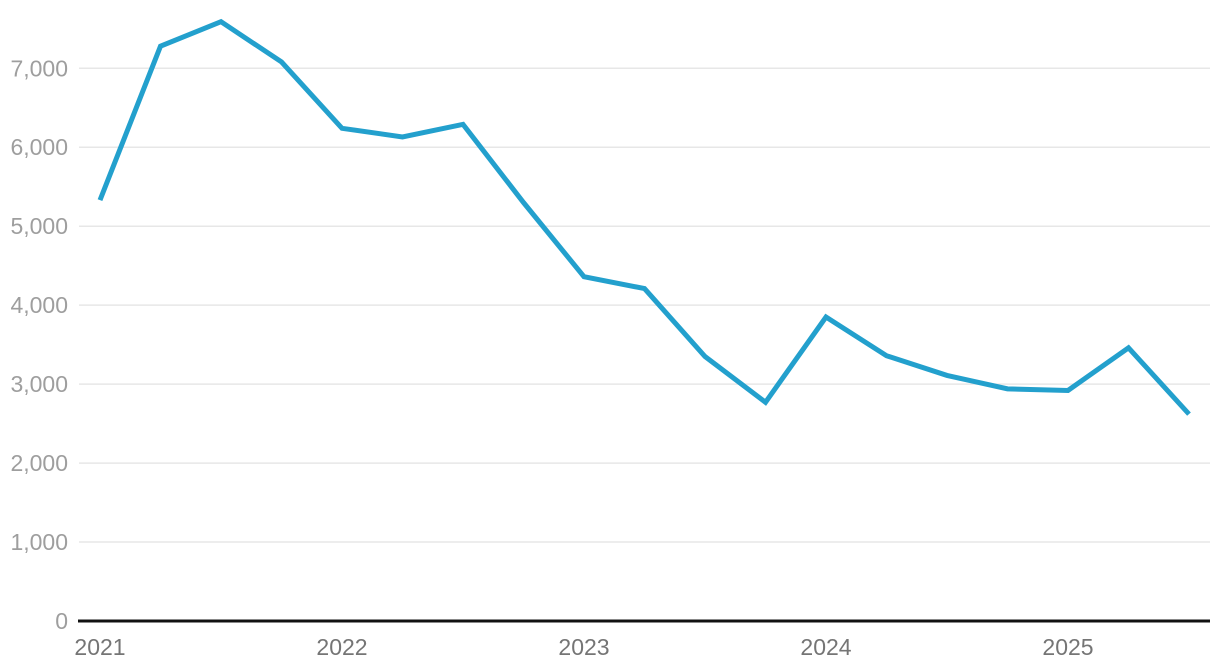 The image size is (1220, 672). I want to click on x-axis-tick-label: 2023, so click(583, 647).